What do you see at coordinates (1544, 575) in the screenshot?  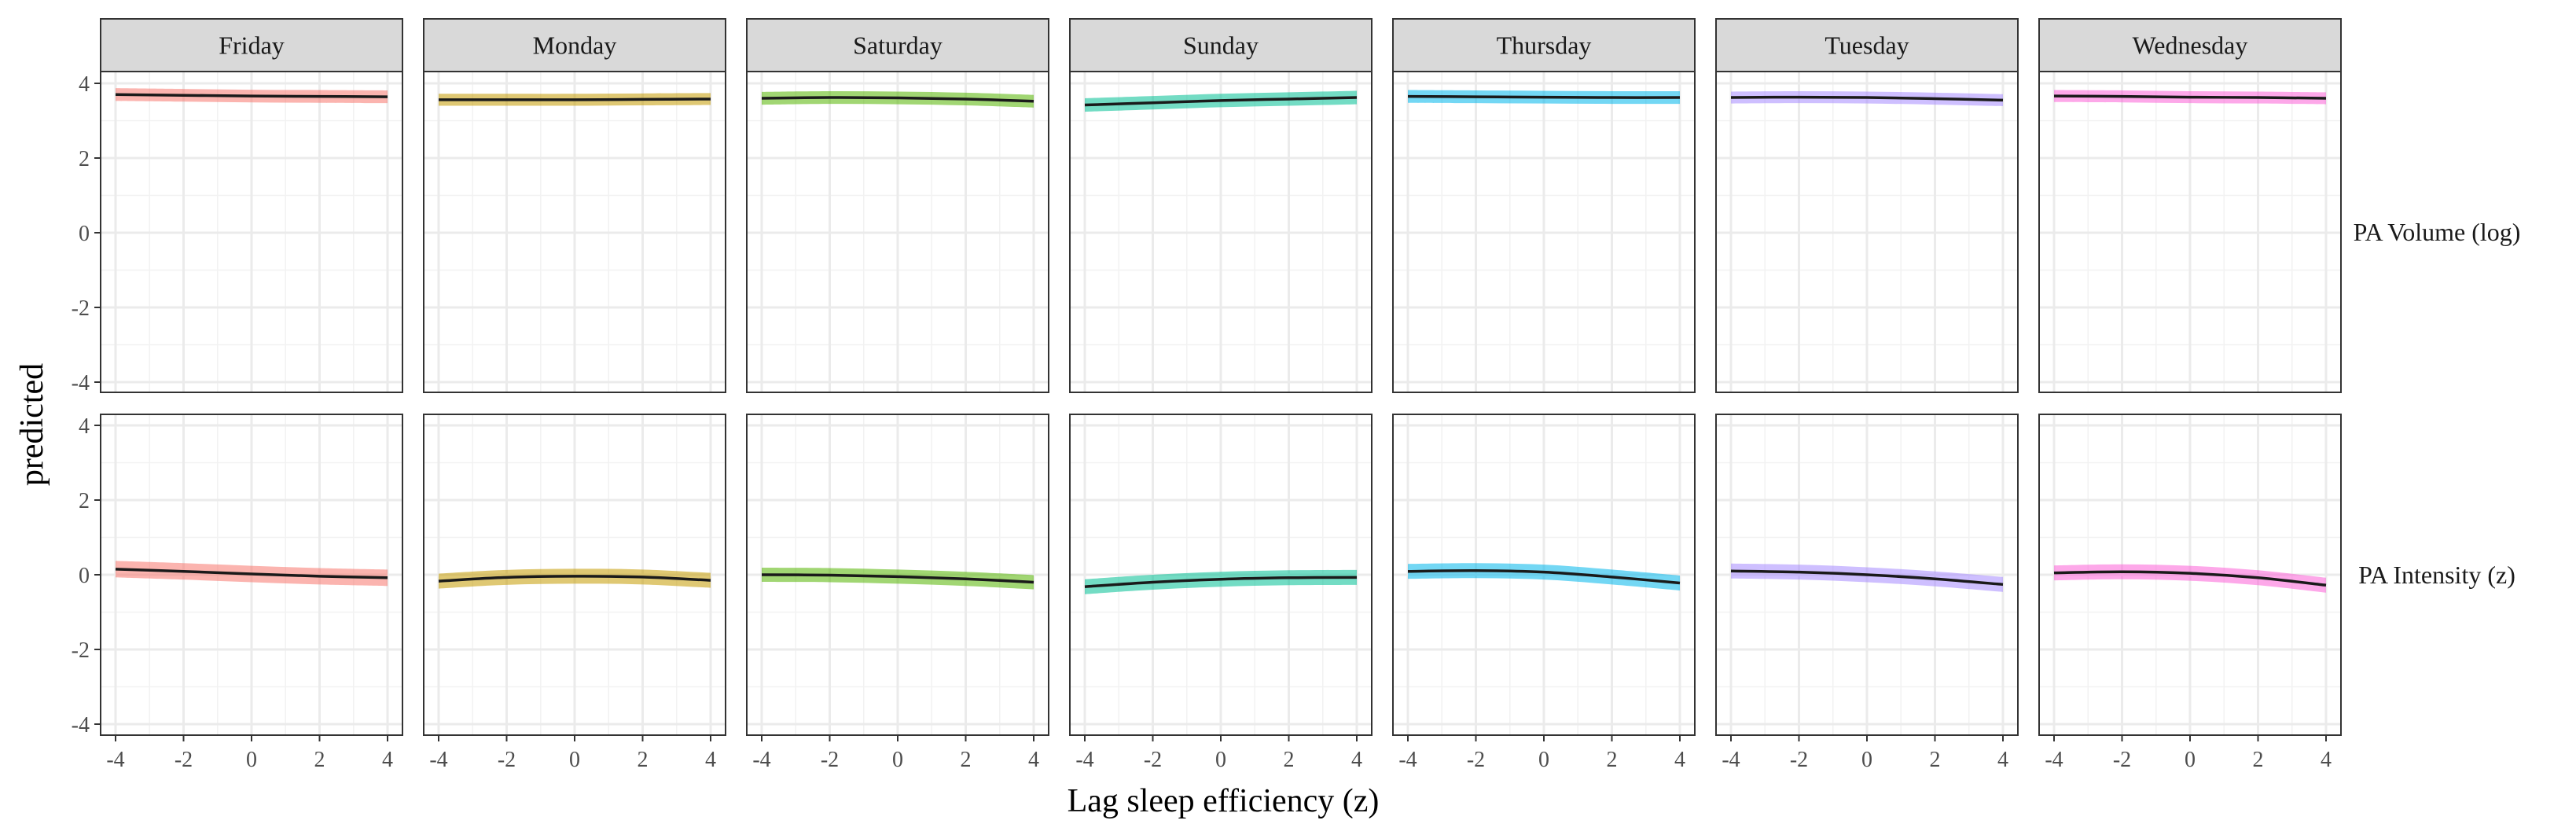 I see `panel-thursday-intensity` at bounding box center [1544, 575].